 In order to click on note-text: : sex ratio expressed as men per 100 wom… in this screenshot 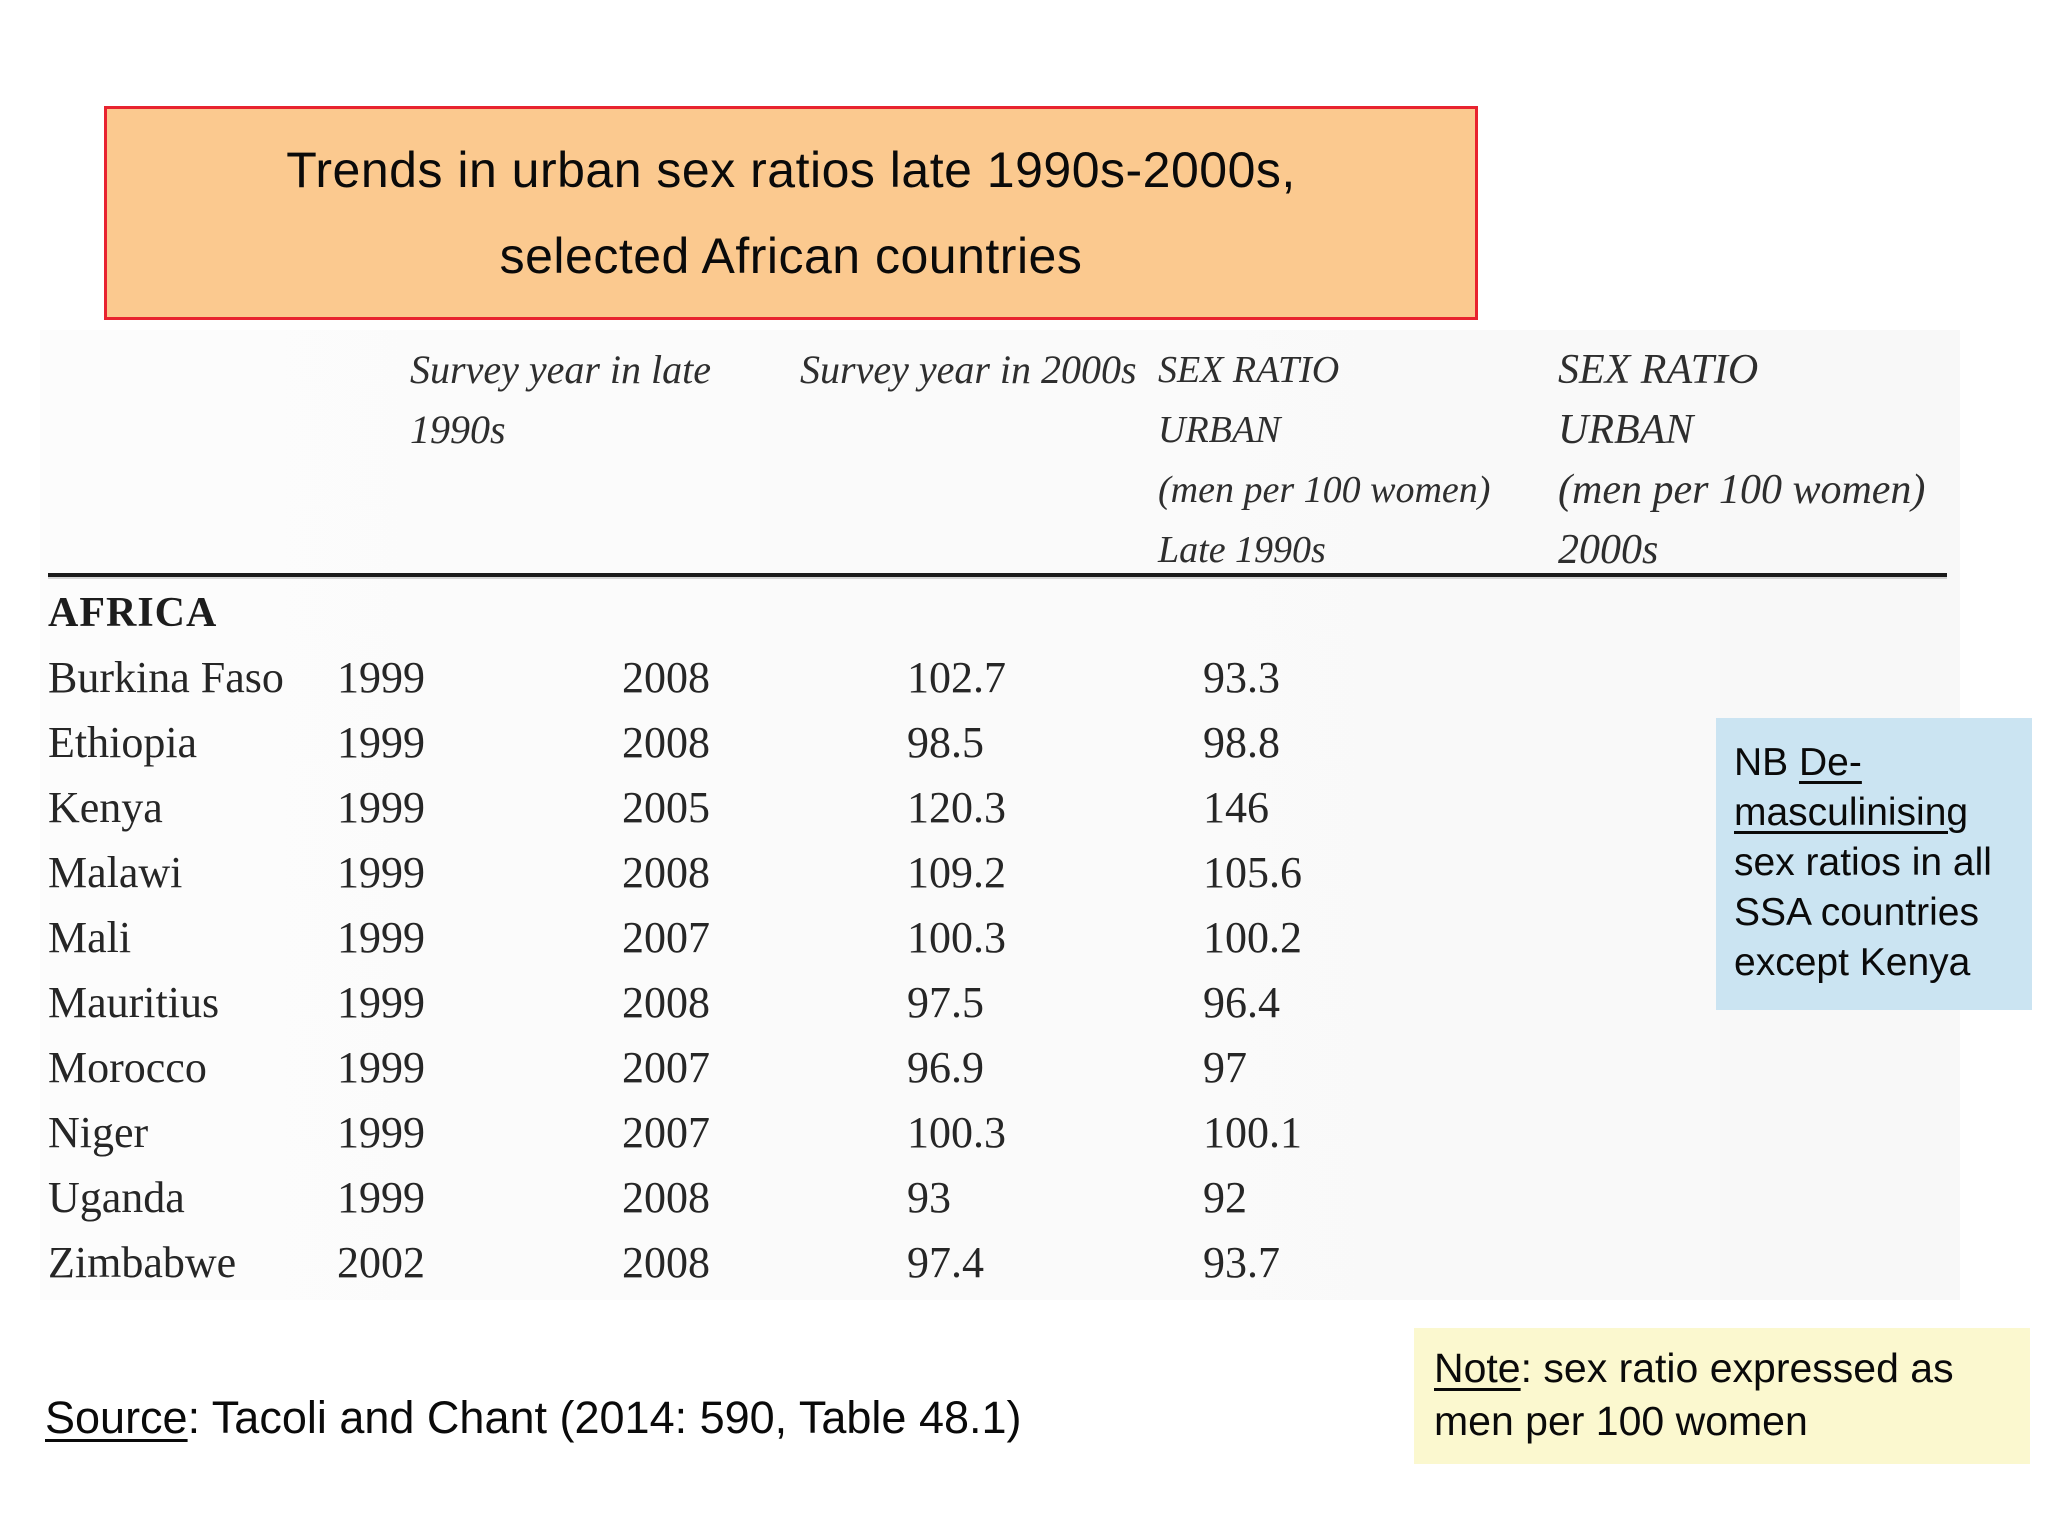, I will do `click(1694, 1394)`.